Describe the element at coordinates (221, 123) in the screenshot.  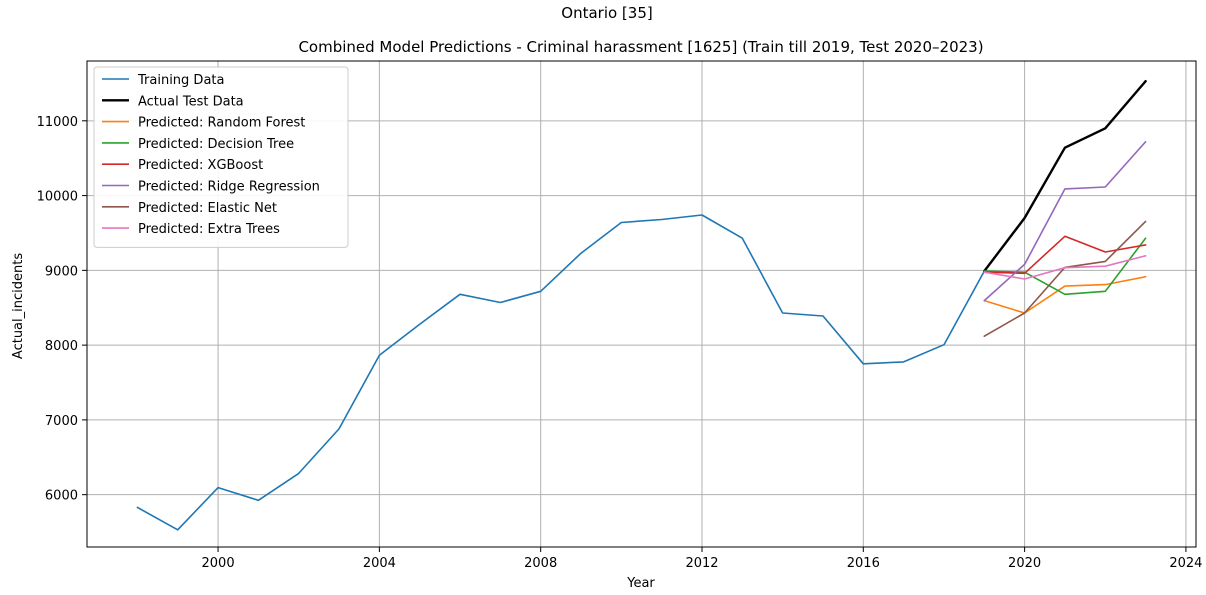
I see `legend-label: Predicted: Random Forest` at that location.